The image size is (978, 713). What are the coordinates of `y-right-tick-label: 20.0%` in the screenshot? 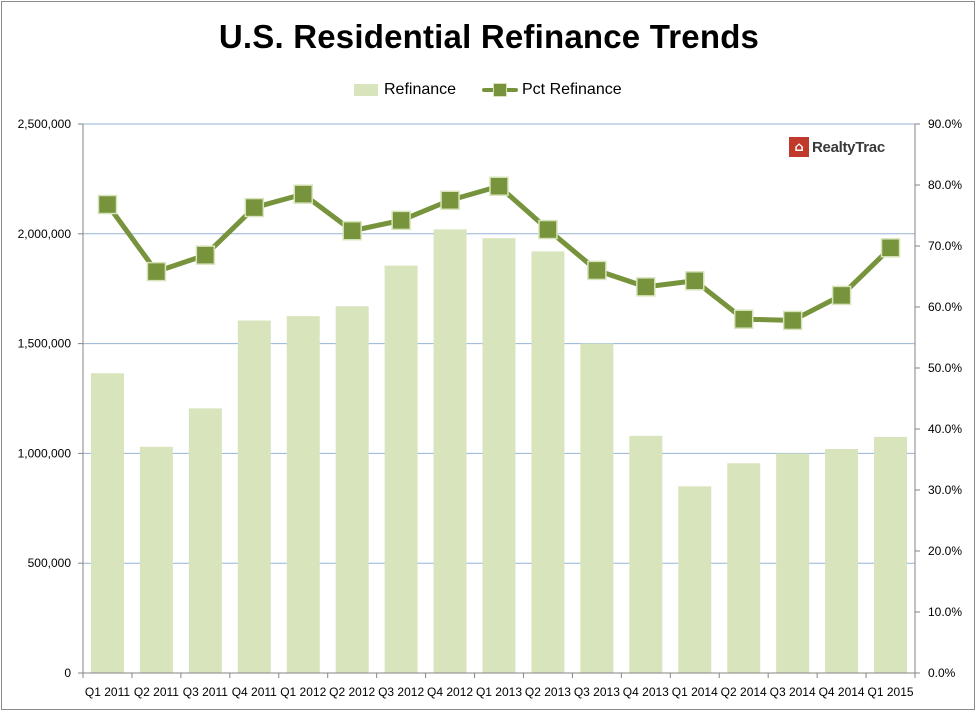 It's located at (945, 551).